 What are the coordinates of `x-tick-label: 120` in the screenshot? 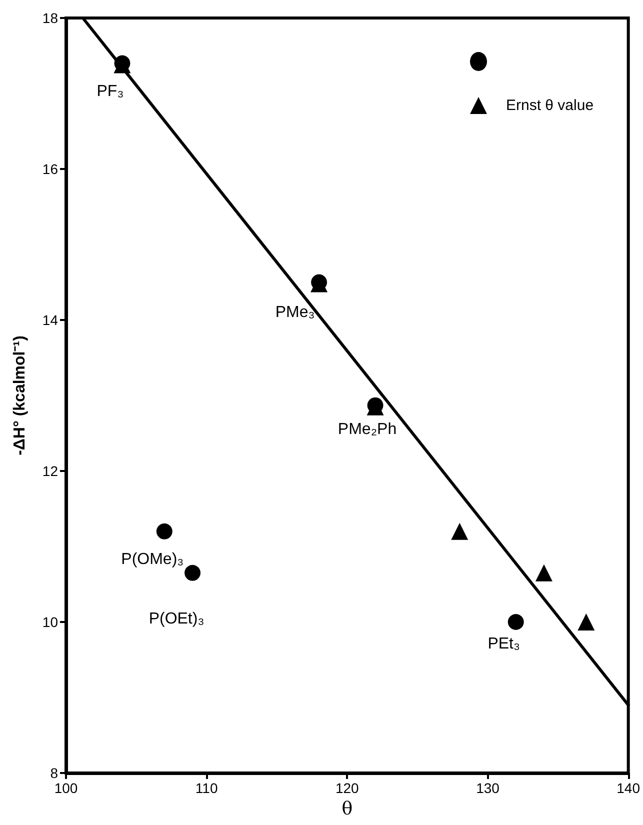 It's located at (347, 788).